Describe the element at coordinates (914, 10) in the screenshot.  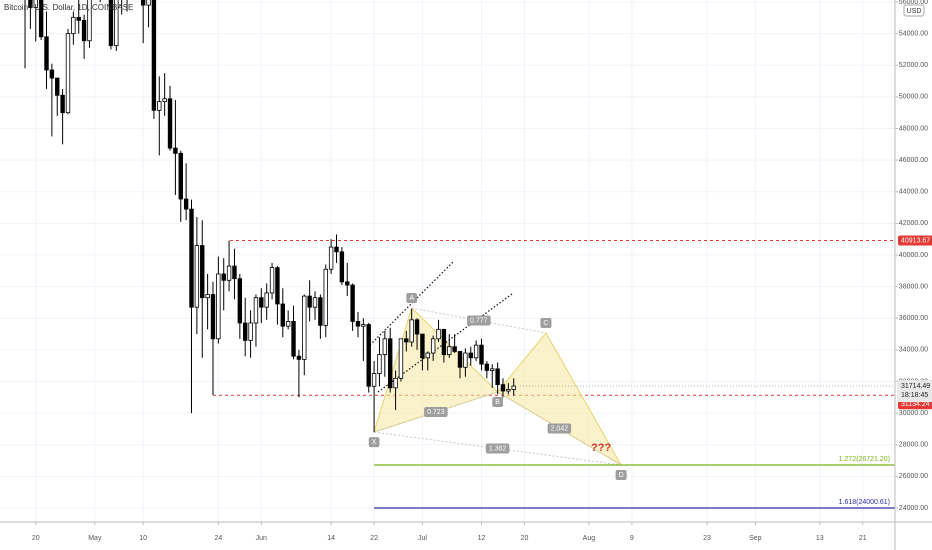
I see `currency-box` at that location.